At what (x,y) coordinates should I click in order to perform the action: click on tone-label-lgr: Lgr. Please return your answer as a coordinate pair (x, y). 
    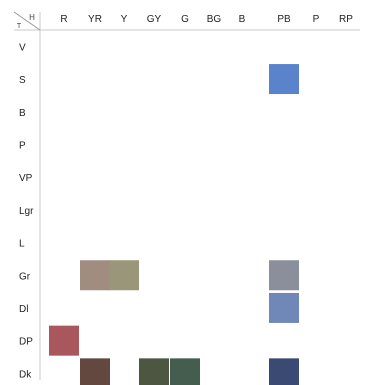
    Looking at the image, I should click on (26, 211).